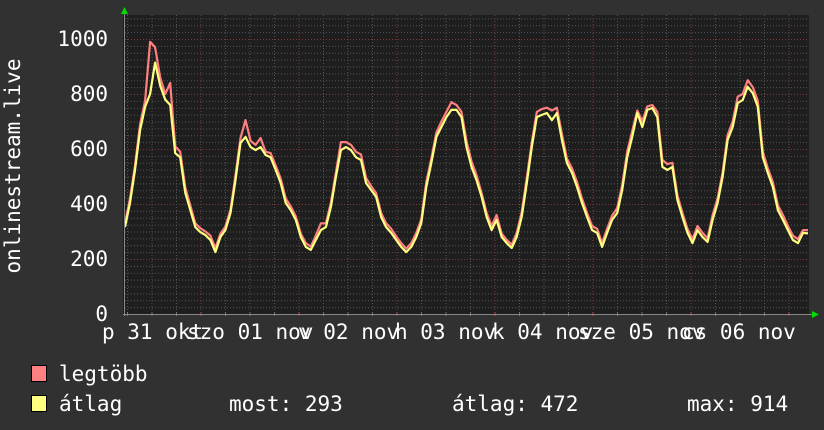  What do you see at coordinates (815, 314) in the screenshot?
I see `x-axis-arrow-icon` at bounding box center [815, 314].